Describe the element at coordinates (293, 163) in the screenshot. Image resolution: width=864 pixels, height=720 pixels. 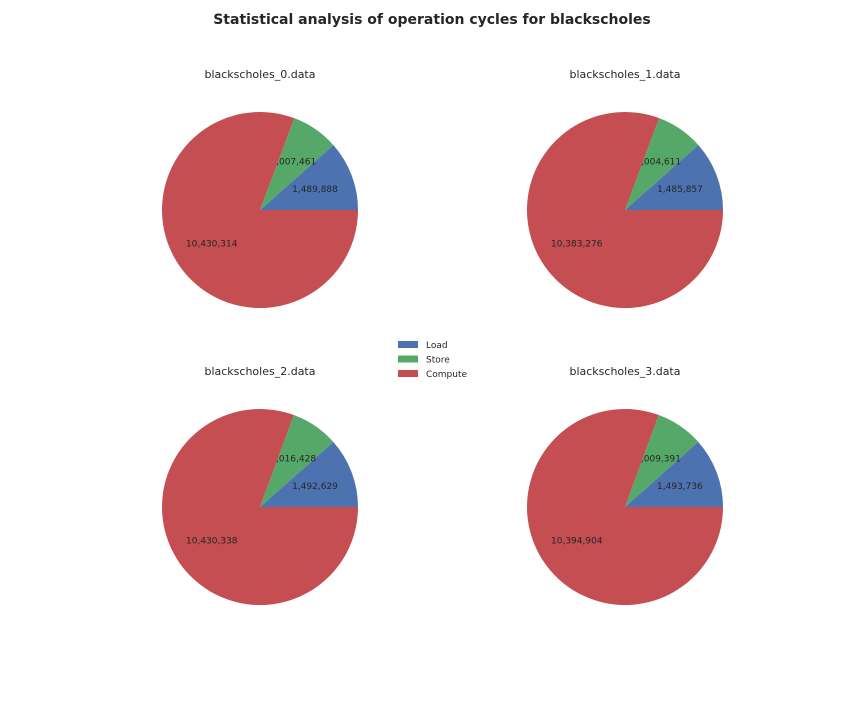
I see `slice-label-store-0: 1,007,461` at that location.